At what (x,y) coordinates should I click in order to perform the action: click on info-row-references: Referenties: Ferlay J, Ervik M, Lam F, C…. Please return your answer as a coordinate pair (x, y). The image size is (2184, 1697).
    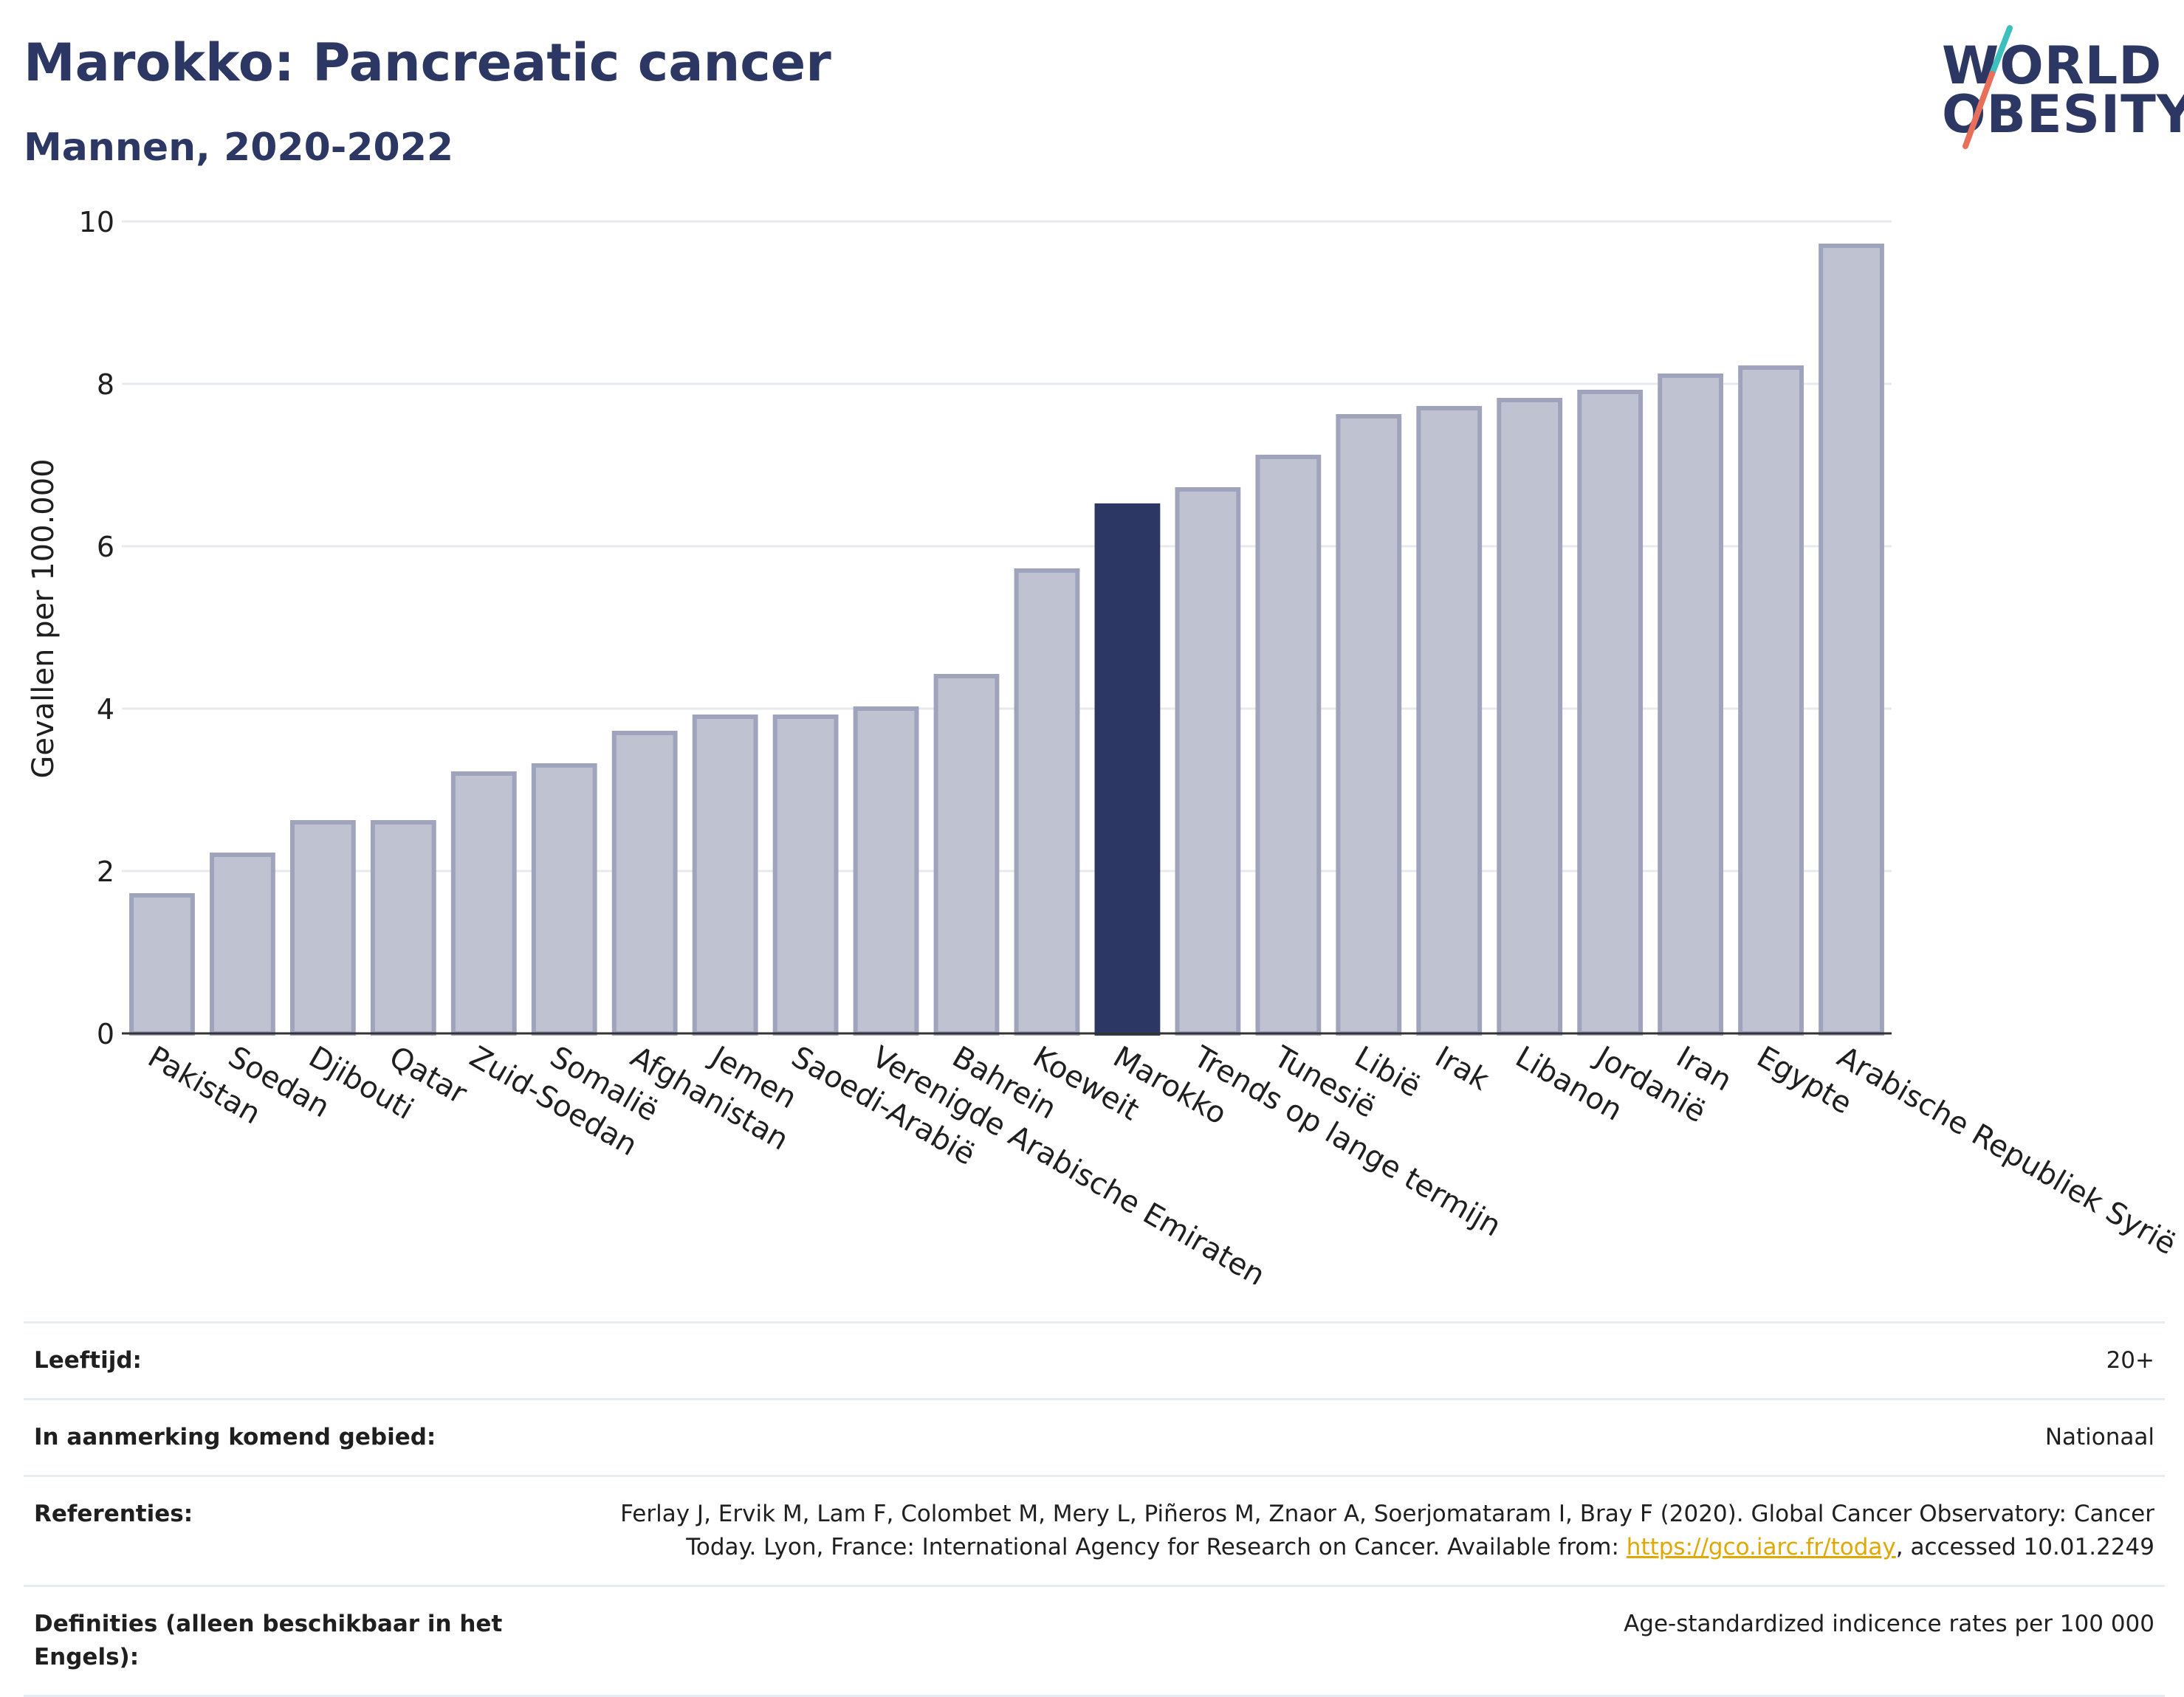
    Looking at the image, I should click on (1095, 1530).